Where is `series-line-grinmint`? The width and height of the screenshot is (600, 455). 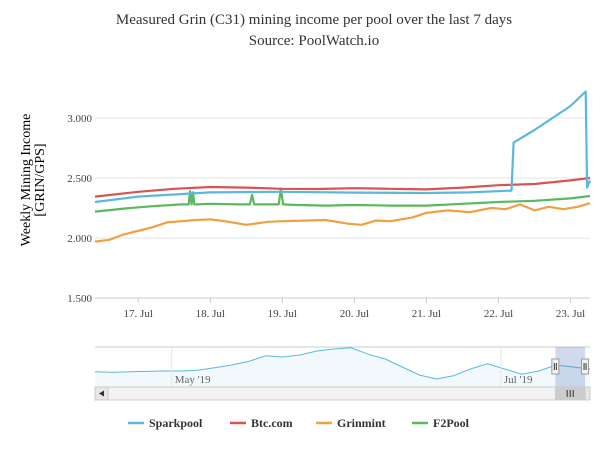 series-line-grinmint is located at coordinates (342, 222).